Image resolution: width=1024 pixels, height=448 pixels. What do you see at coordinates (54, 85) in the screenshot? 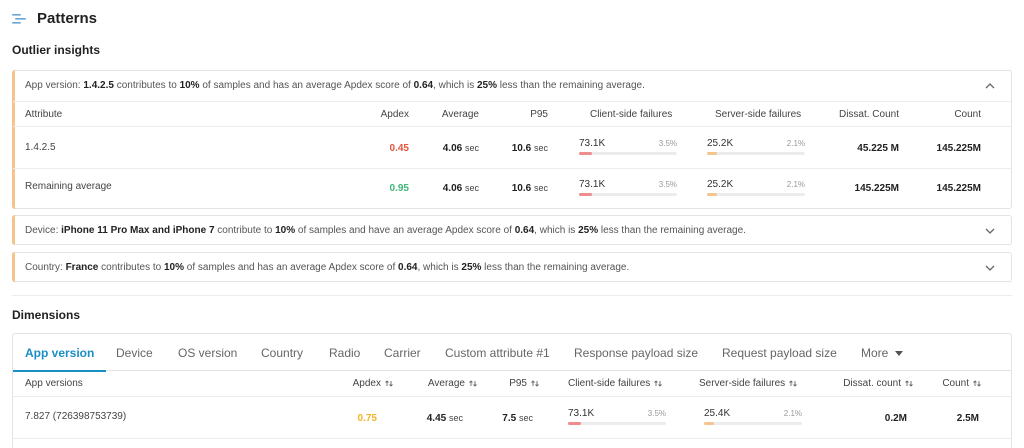
I see `insight-segment: App version:` at bounding box center [54, 85].